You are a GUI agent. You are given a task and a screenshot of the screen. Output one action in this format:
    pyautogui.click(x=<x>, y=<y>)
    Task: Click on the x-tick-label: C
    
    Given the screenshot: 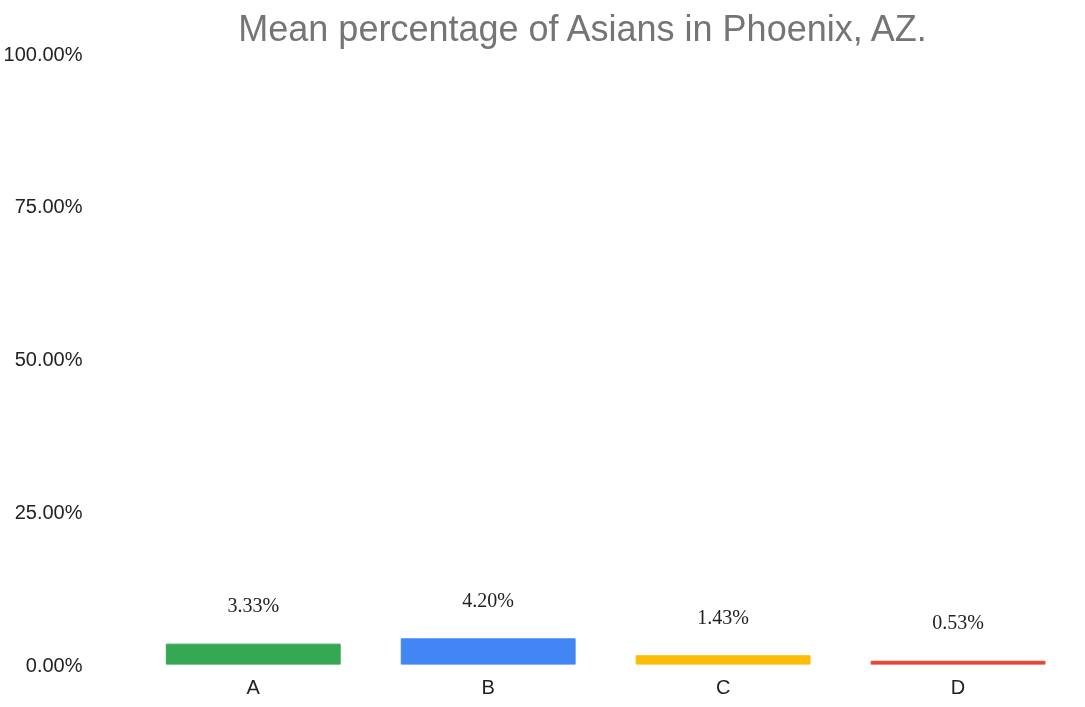 What is the action you would take?
    pyautogui.click(x=723, y=686)
    